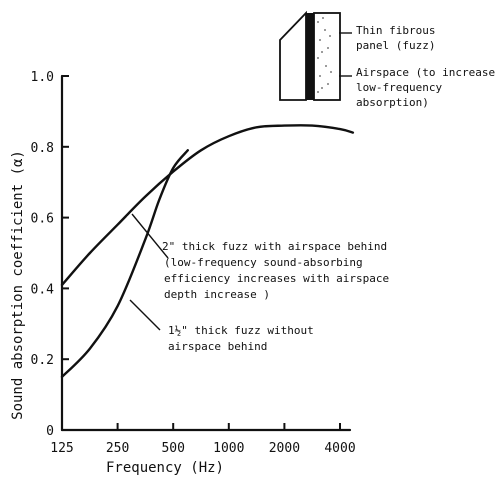  What do you see at coordinates (399, 87) in the screenshot?
I see `inset-airspace-label-line-2: low-frequency` at bounding box center [399, 87].